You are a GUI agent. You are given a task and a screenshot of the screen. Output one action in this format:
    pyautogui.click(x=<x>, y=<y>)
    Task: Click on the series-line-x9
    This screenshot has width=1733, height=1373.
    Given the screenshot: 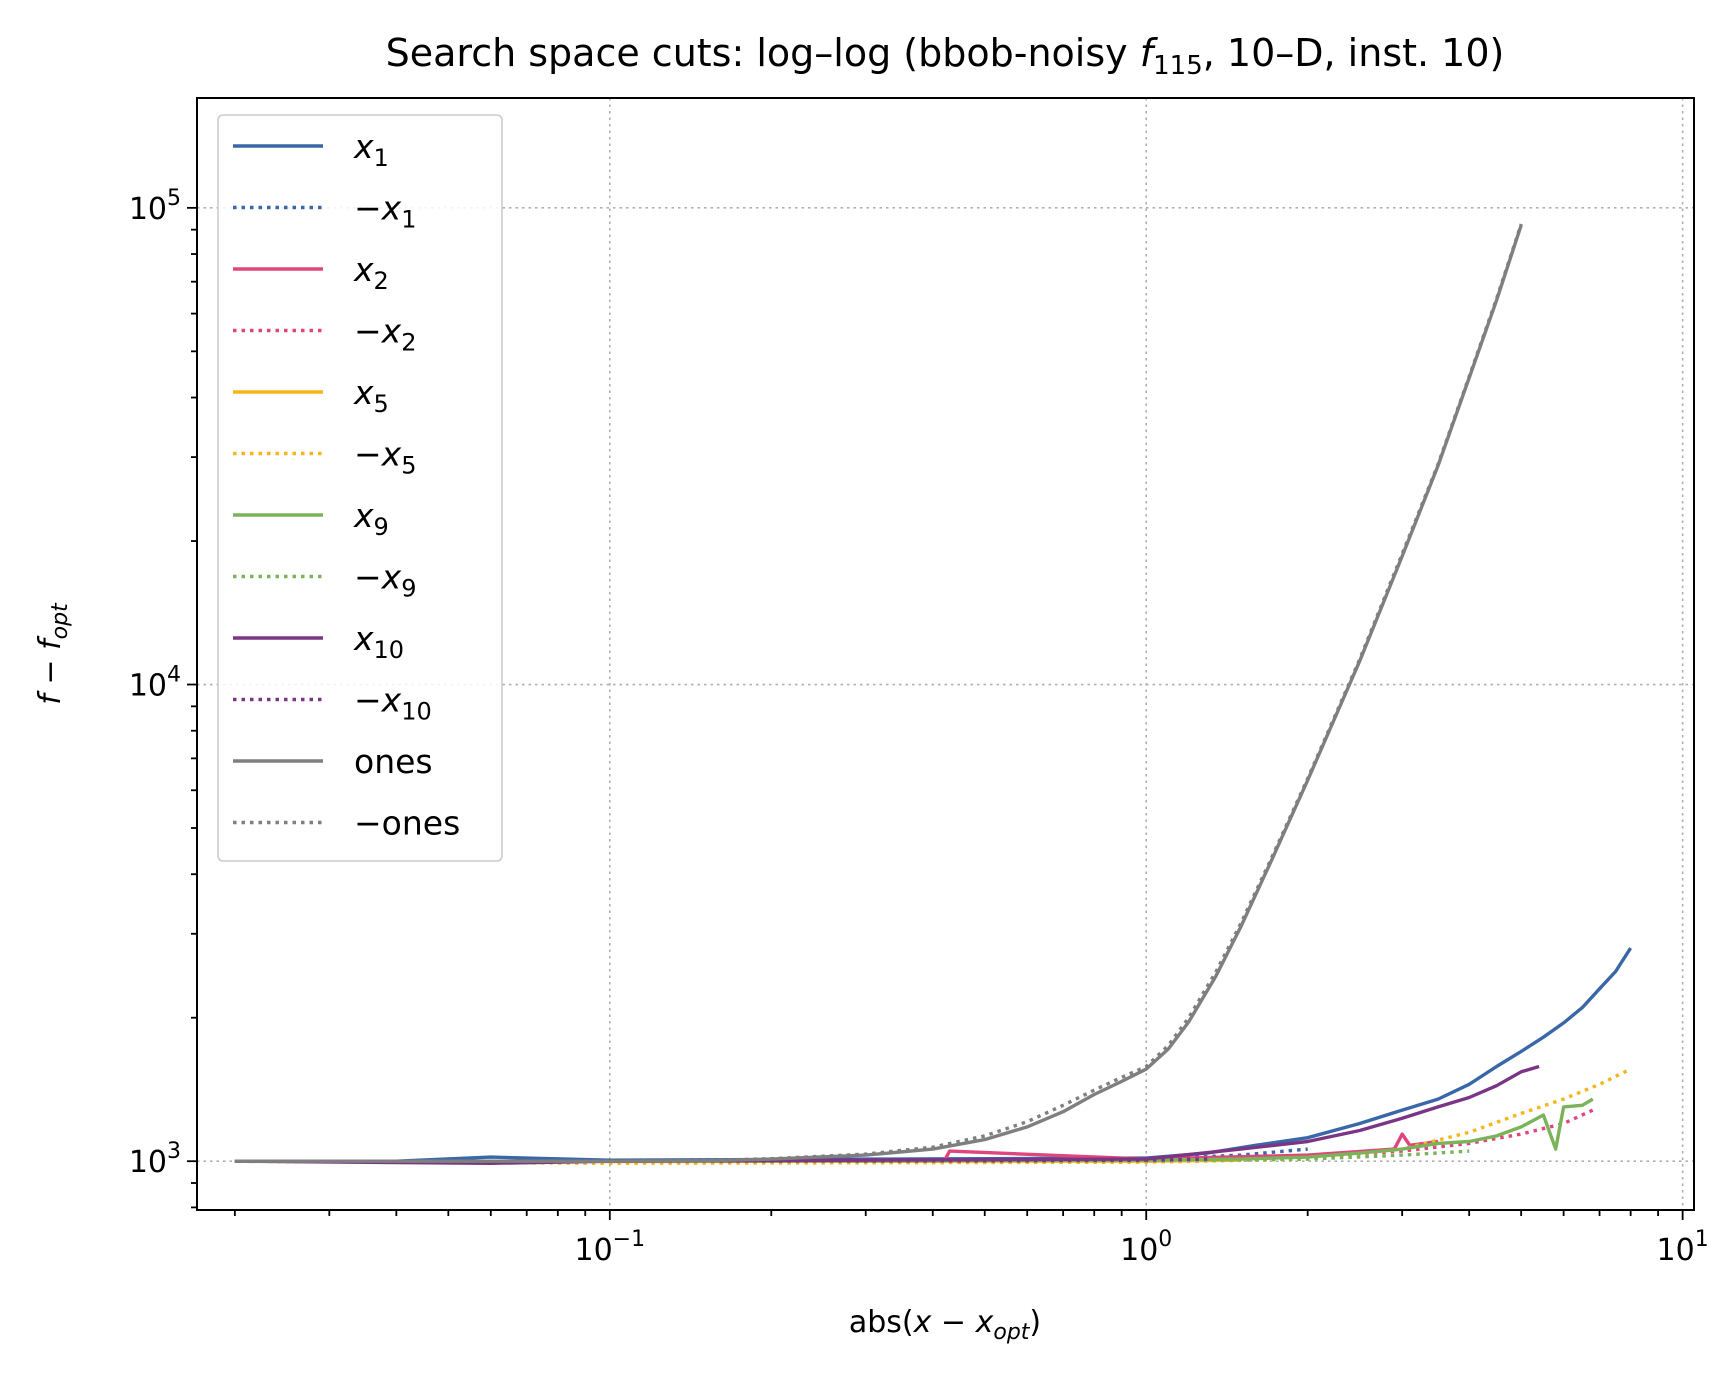 What is the action you would take?
    pyautogui.click(x=914, y=1130)
    